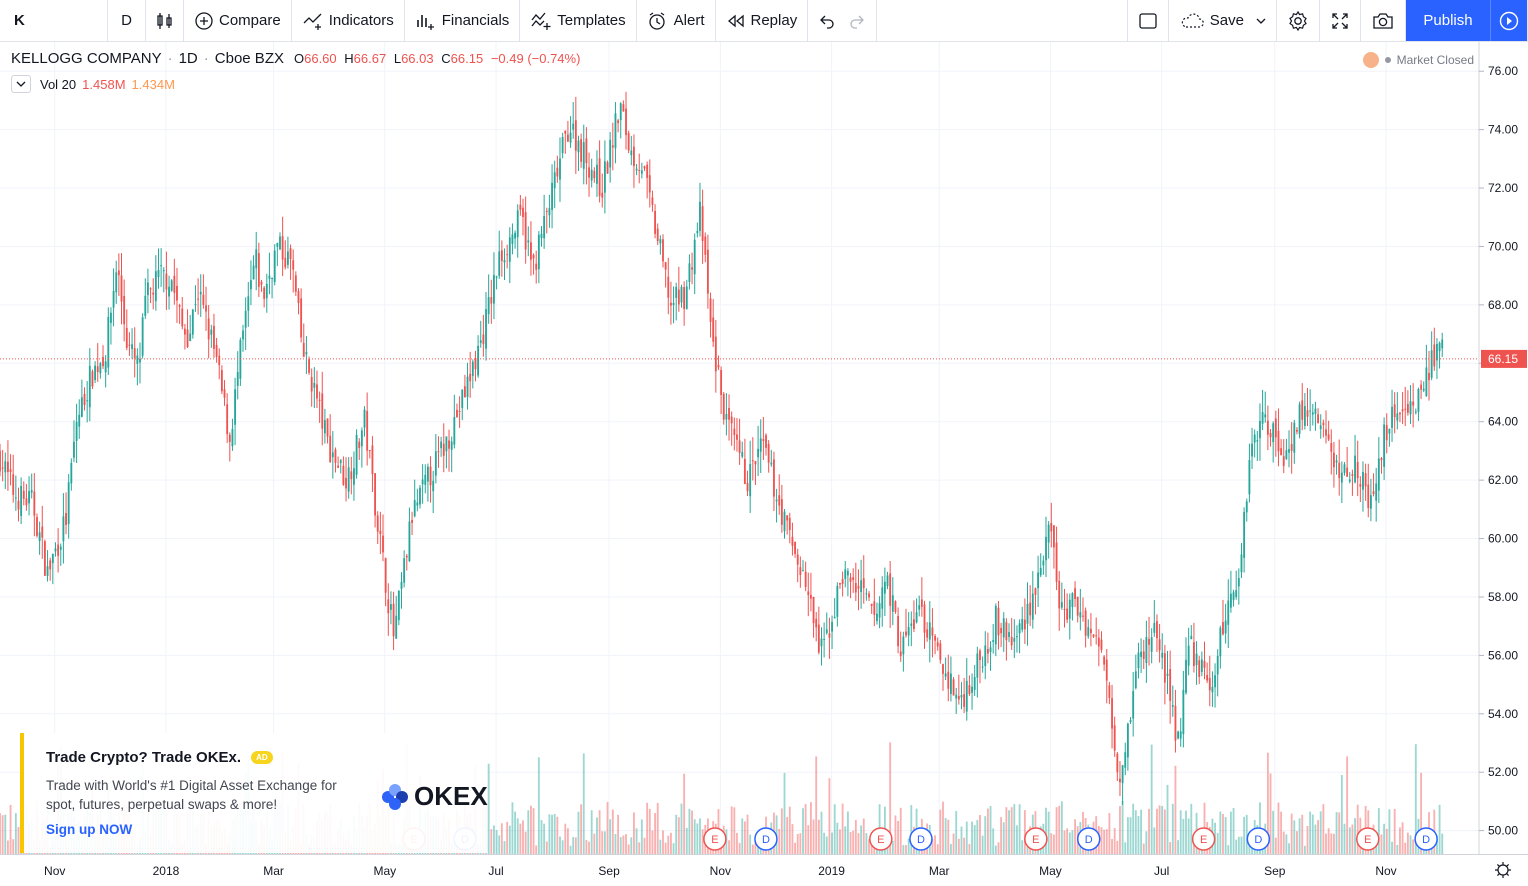  I want to click on volume-legend: Vol 20 1.458M 1.434M, so click(93, 84).